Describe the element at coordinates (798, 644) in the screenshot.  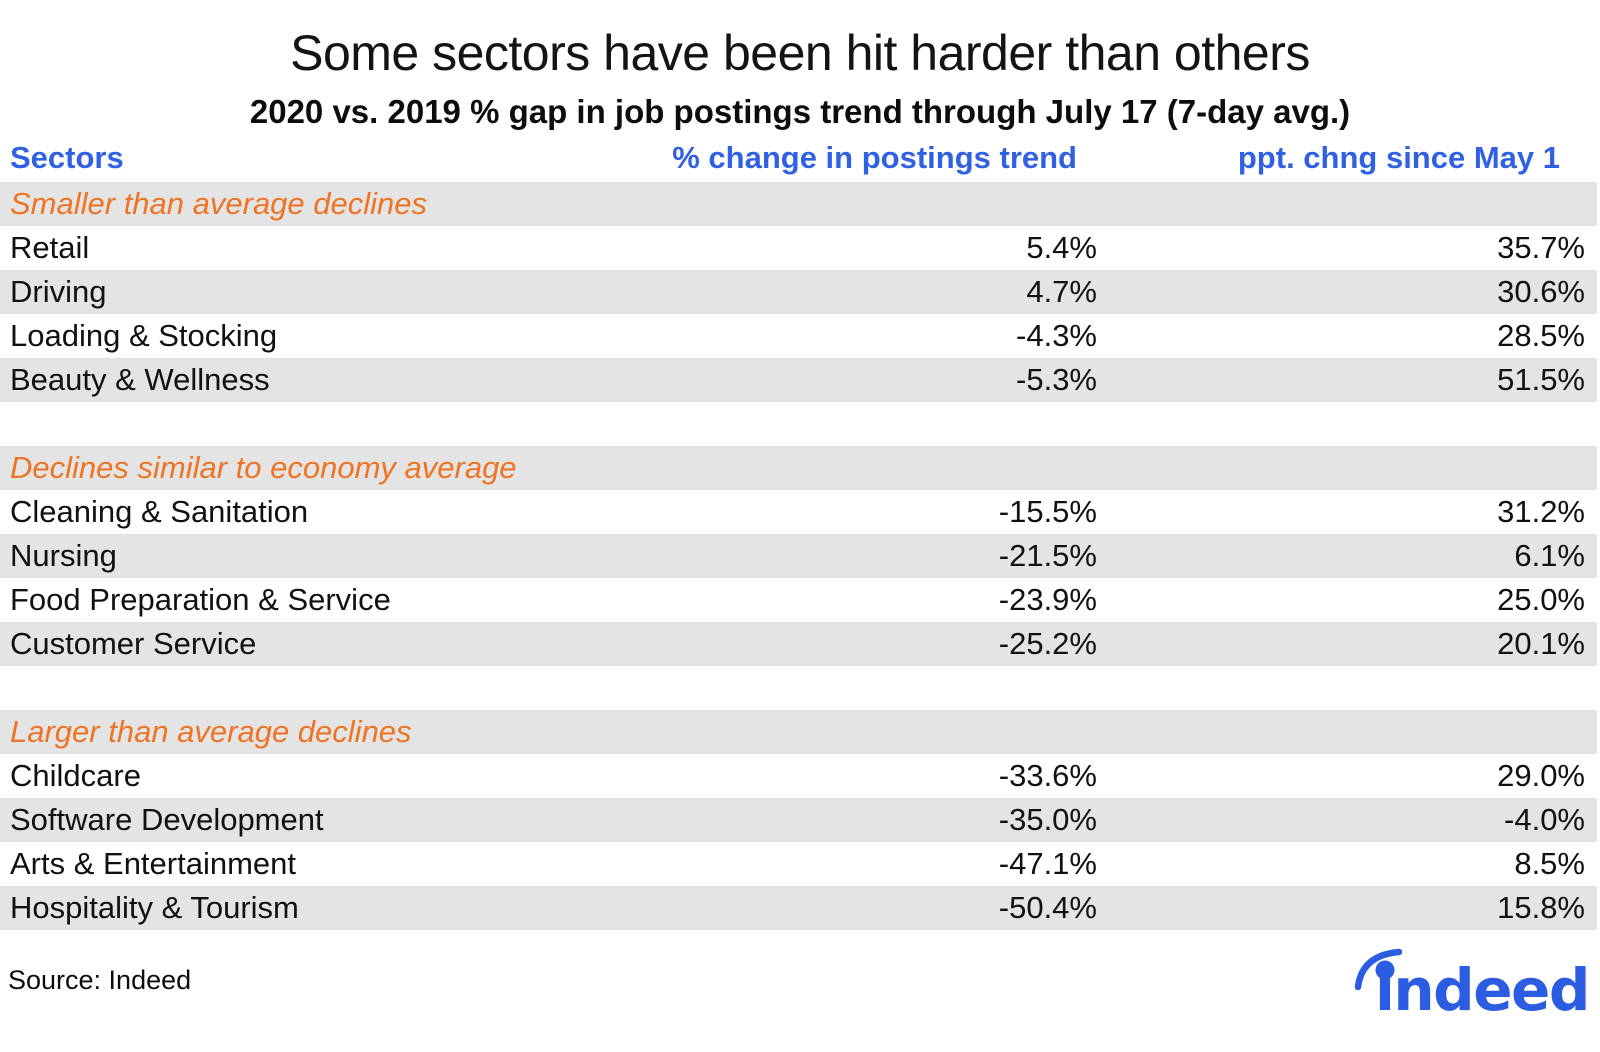
I see `table-row-customer-service: Customer Service -25.2% 20.1%` at that location.